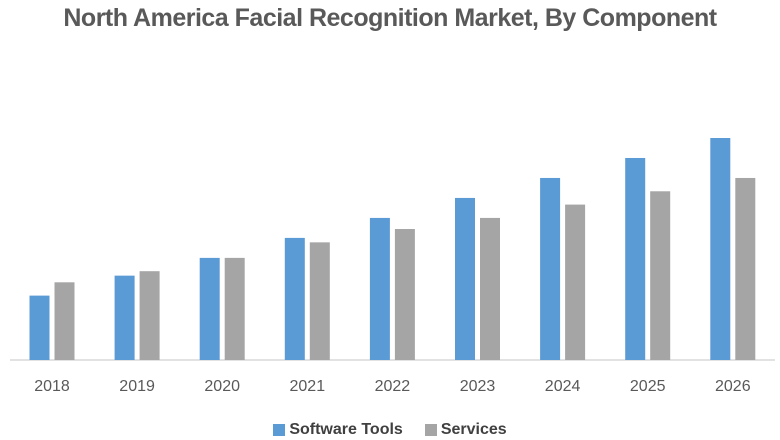 This screenshot has height=440, width=780. I want to click on legend-swatch-software-tools, so click(279, 430).